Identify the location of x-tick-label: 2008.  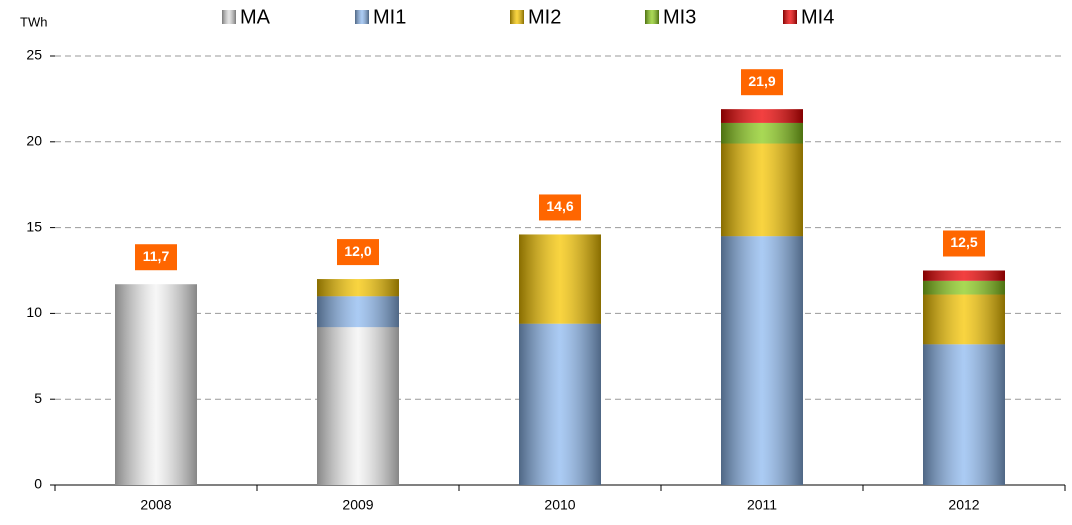
(155, 505).